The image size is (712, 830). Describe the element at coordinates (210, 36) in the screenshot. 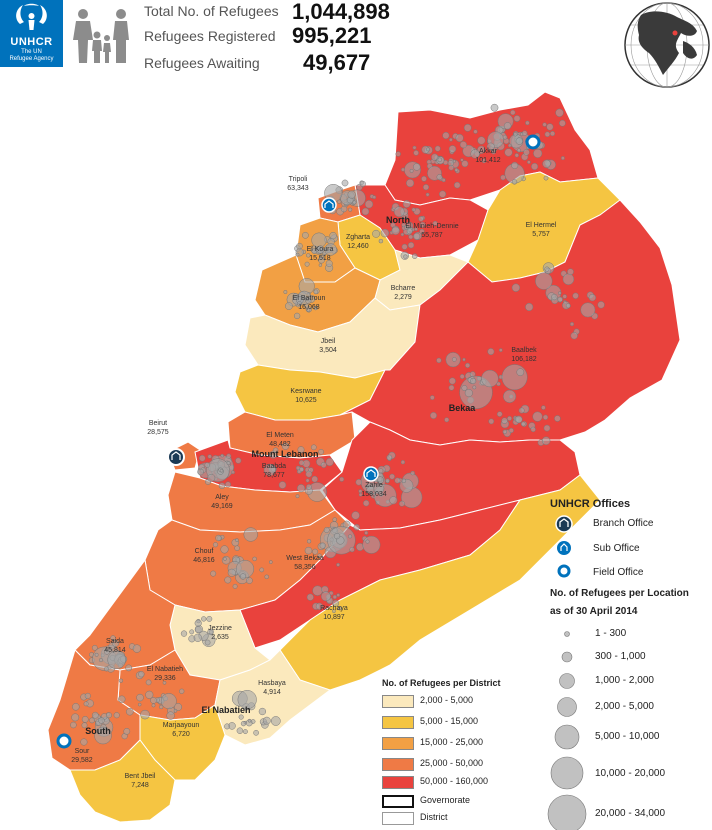

I see `registered-refugees-label: Refugees Registered` at that location.